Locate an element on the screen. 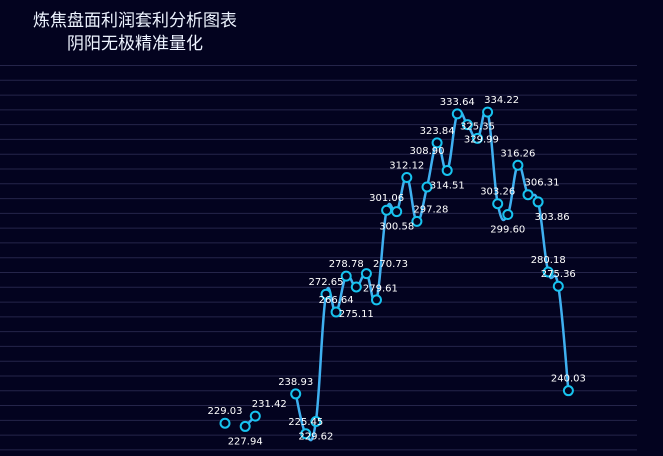  data-label: 297.28 is located at coordinates (430, 209).